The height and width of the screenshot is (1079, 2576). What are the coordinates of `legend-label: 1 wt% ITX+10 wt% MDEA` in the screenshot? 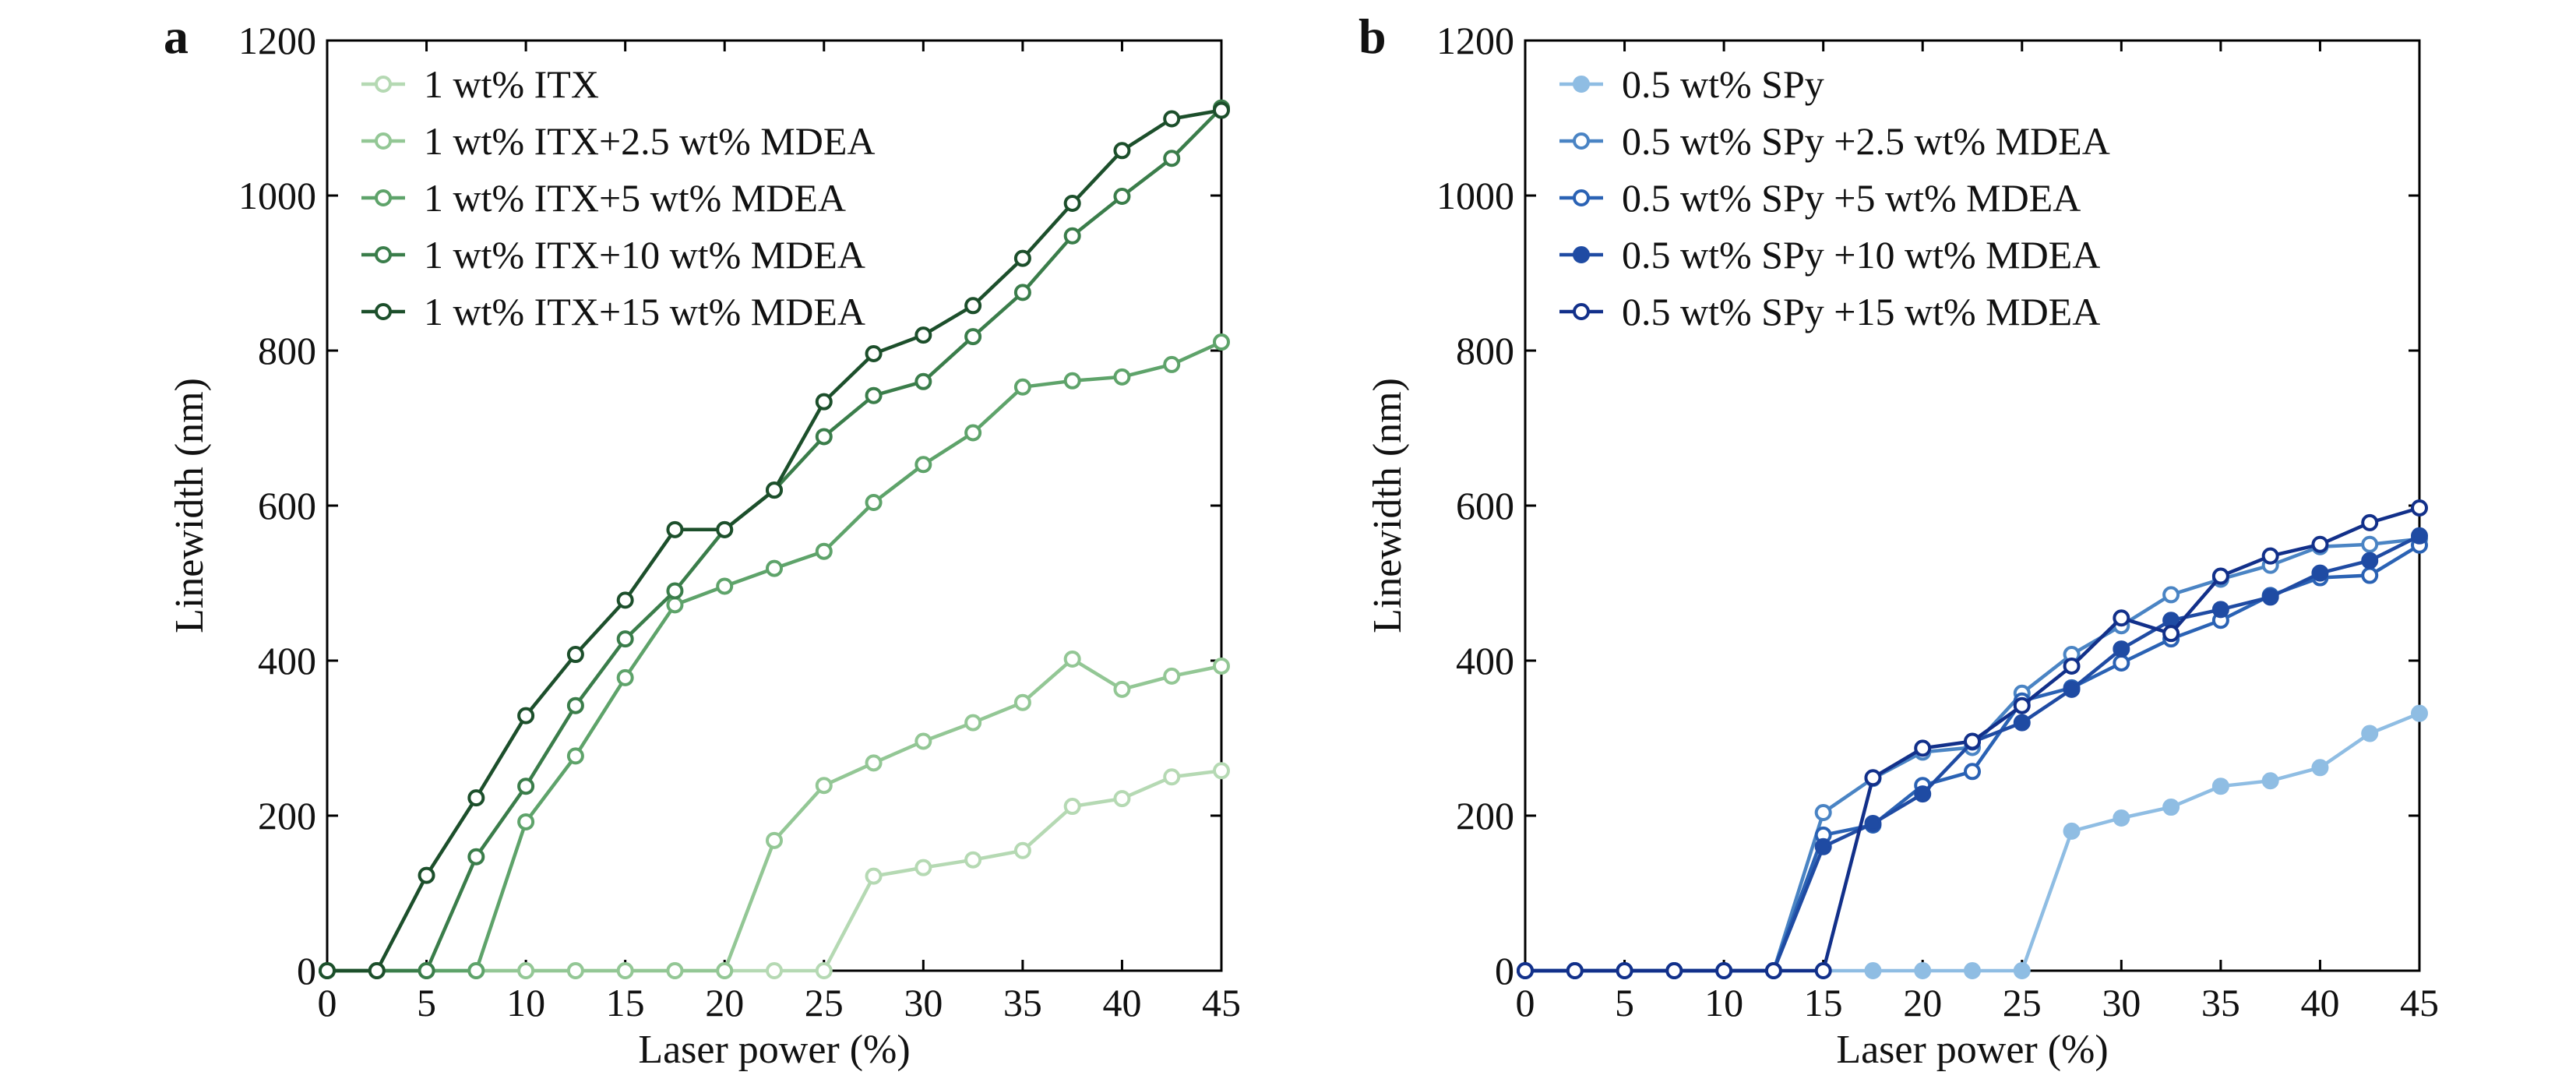 It's located at (644, 255).